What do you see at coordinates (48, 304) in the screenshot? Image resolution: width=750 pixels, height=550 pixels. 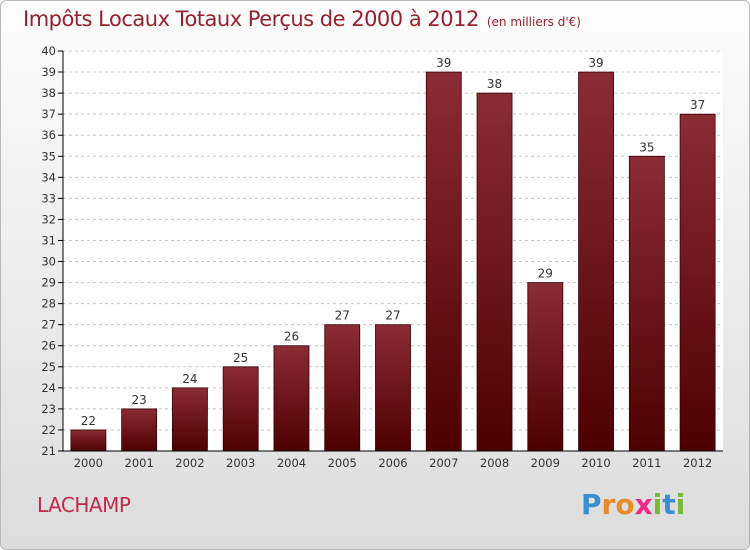 I see `y-tick-label: 28` at bounding box center [48, 304].